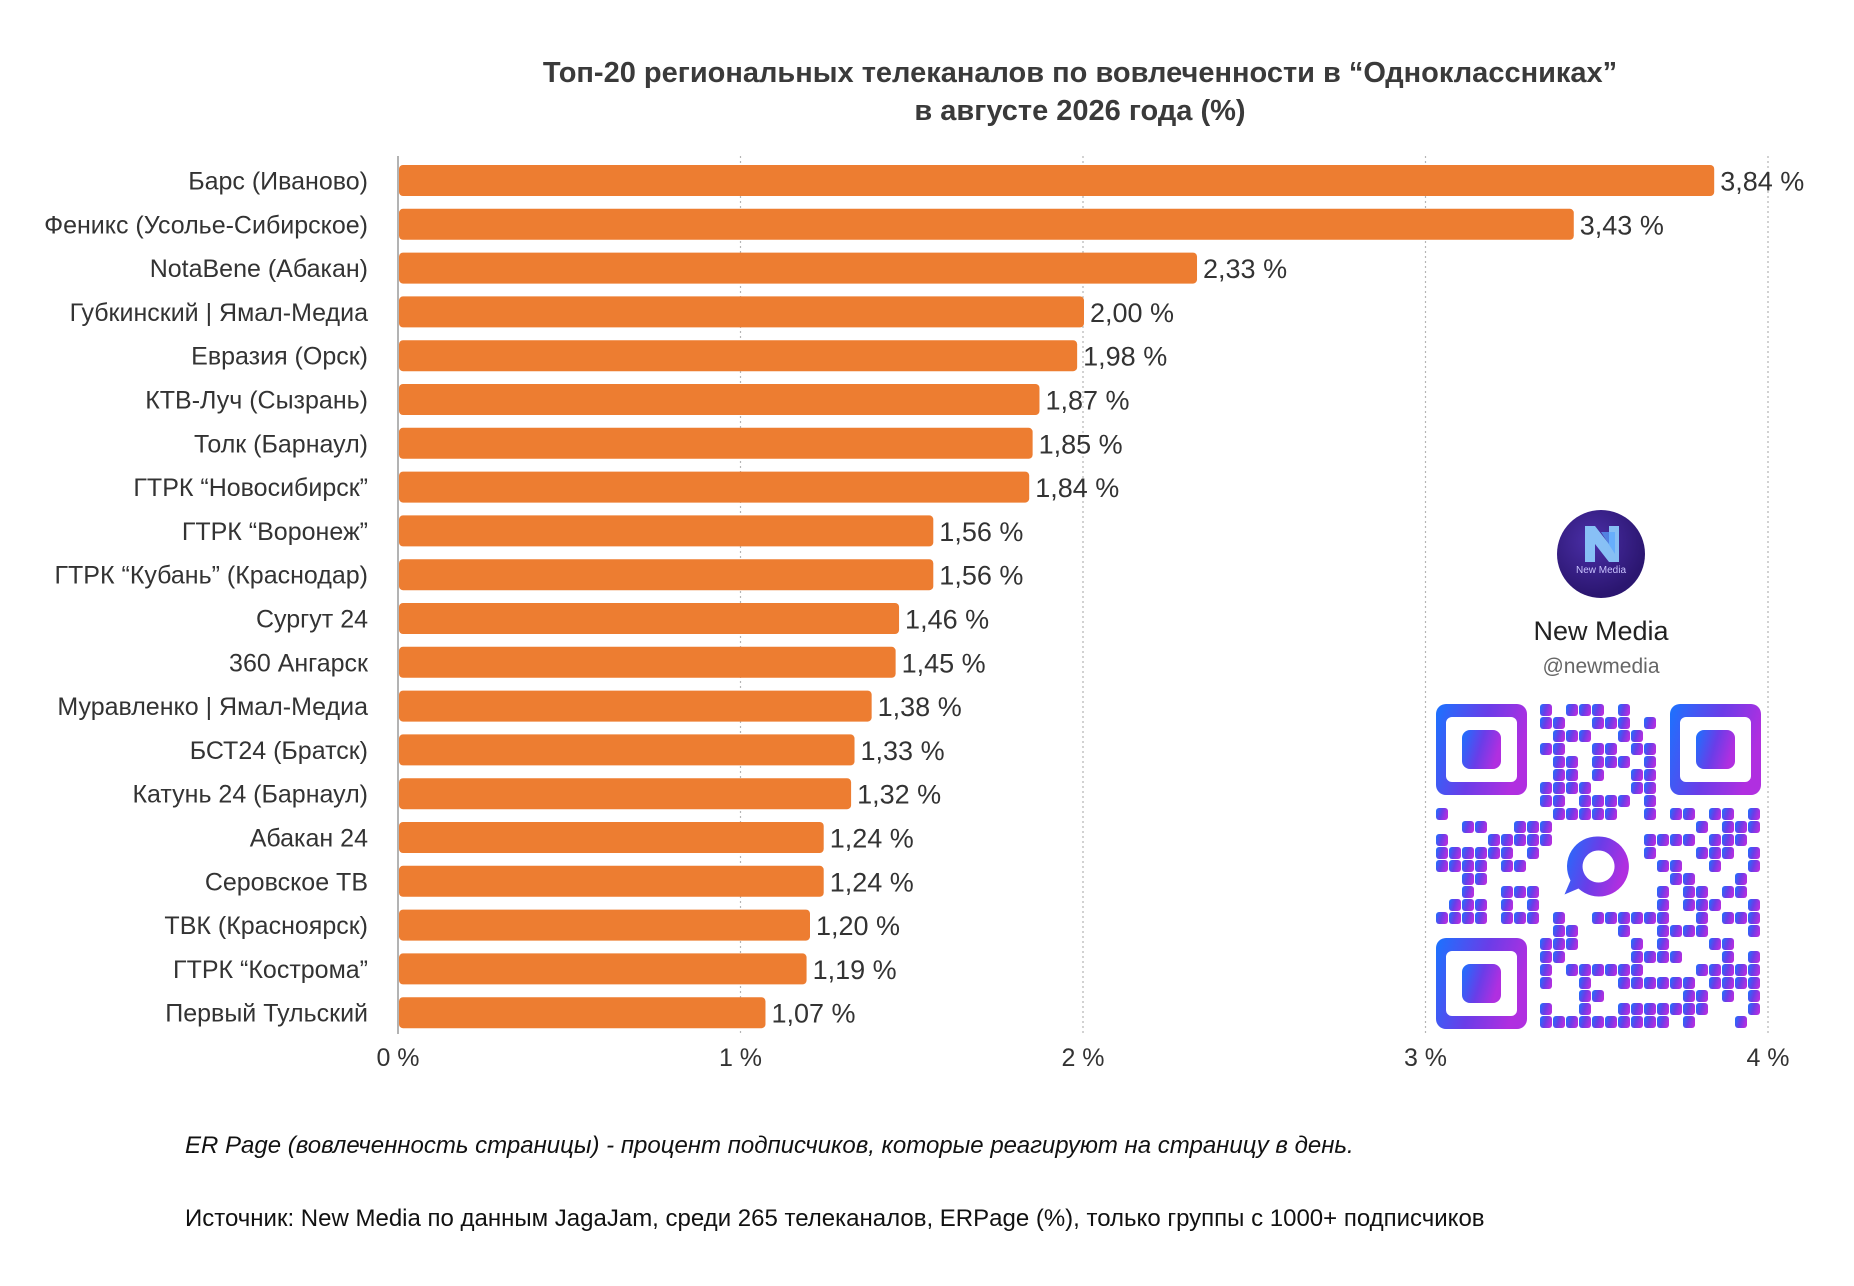 The height and width of the screenshot is (1286, 1854). What do you see at coordinates (312, 620) in the screenshot?
I see `category-label: Сургут 24` at bounding box center [312, 620].